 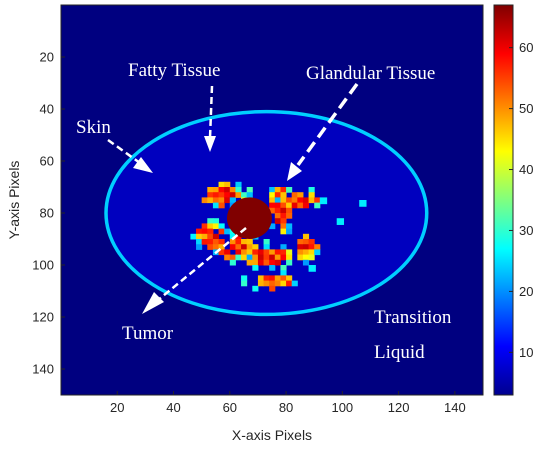 I want to click on skin-arrow, so click(x=130, y=155).